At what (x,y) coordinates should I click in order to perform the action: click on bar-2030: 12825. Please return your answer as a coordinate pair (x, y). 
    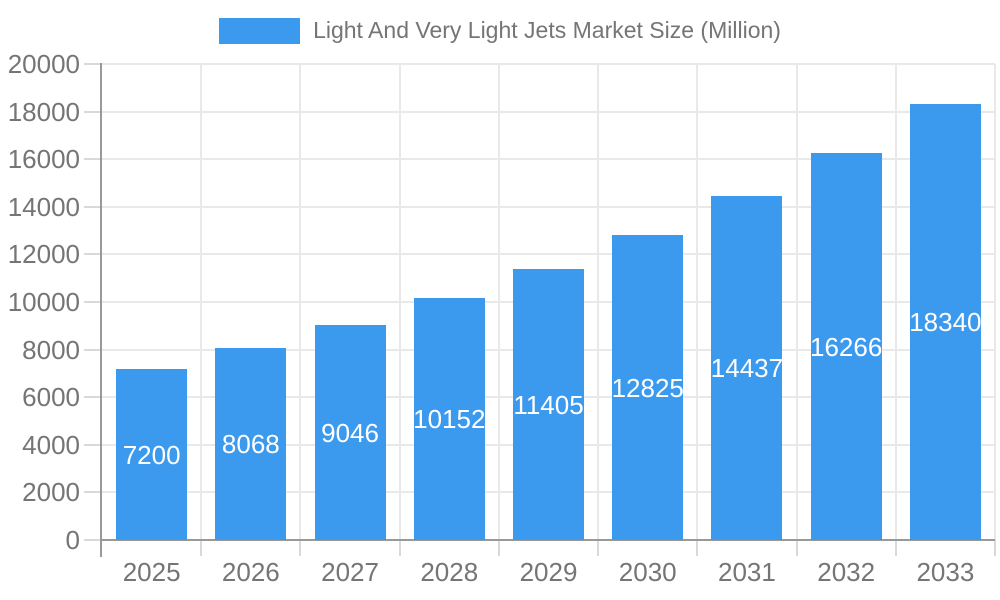
    Looking at the image, I should click on (647, 387).